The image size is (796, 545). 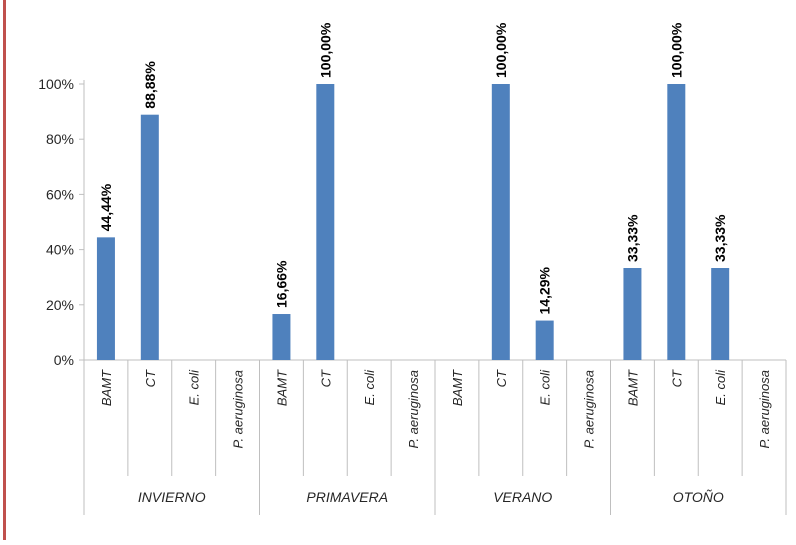 I want to click on data-label: 88,88%, so click(x=150, y=85).